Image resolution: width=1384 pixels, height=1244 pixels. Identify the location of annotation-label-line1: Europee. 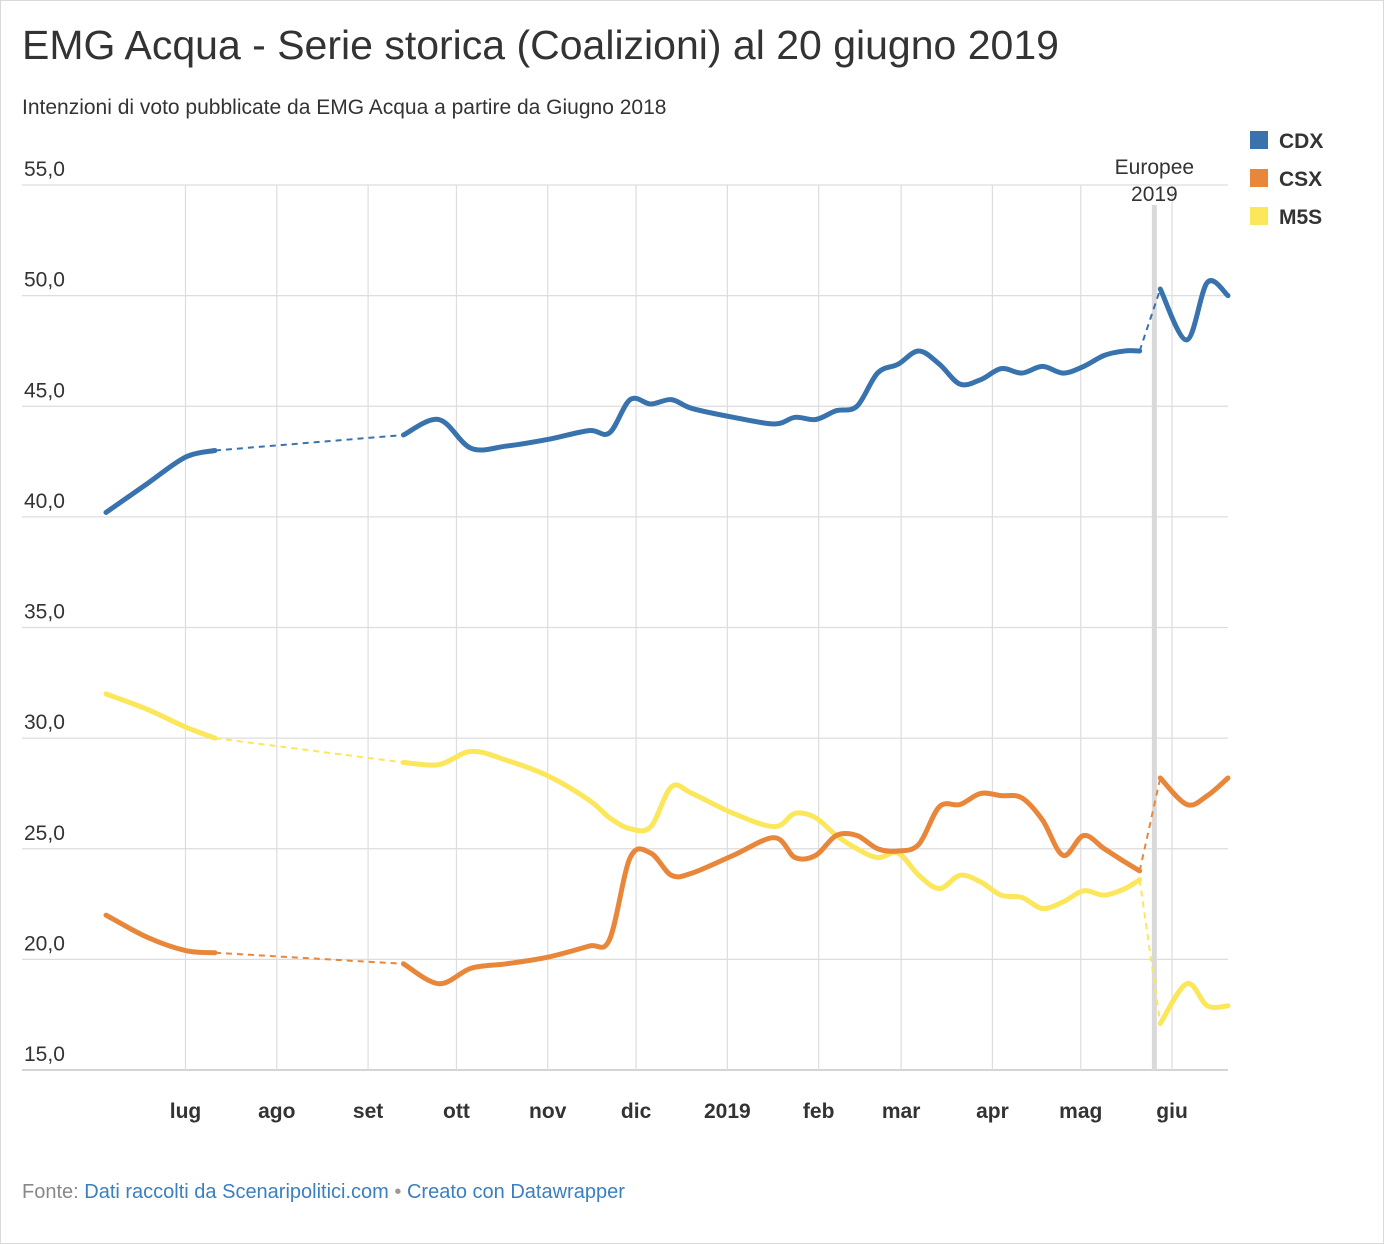
(1154, 167).